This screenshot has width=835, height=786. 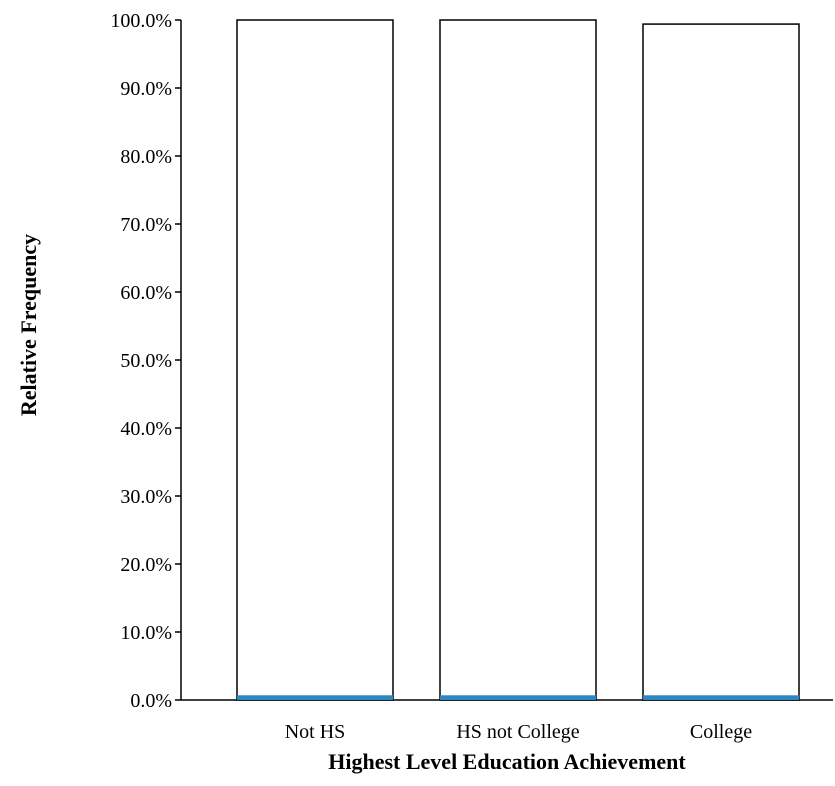 What do you see at coordinates (146, 157) in the screenshot?
I see `y-tick-label: 80.0%` at bounding box center [146, 157].